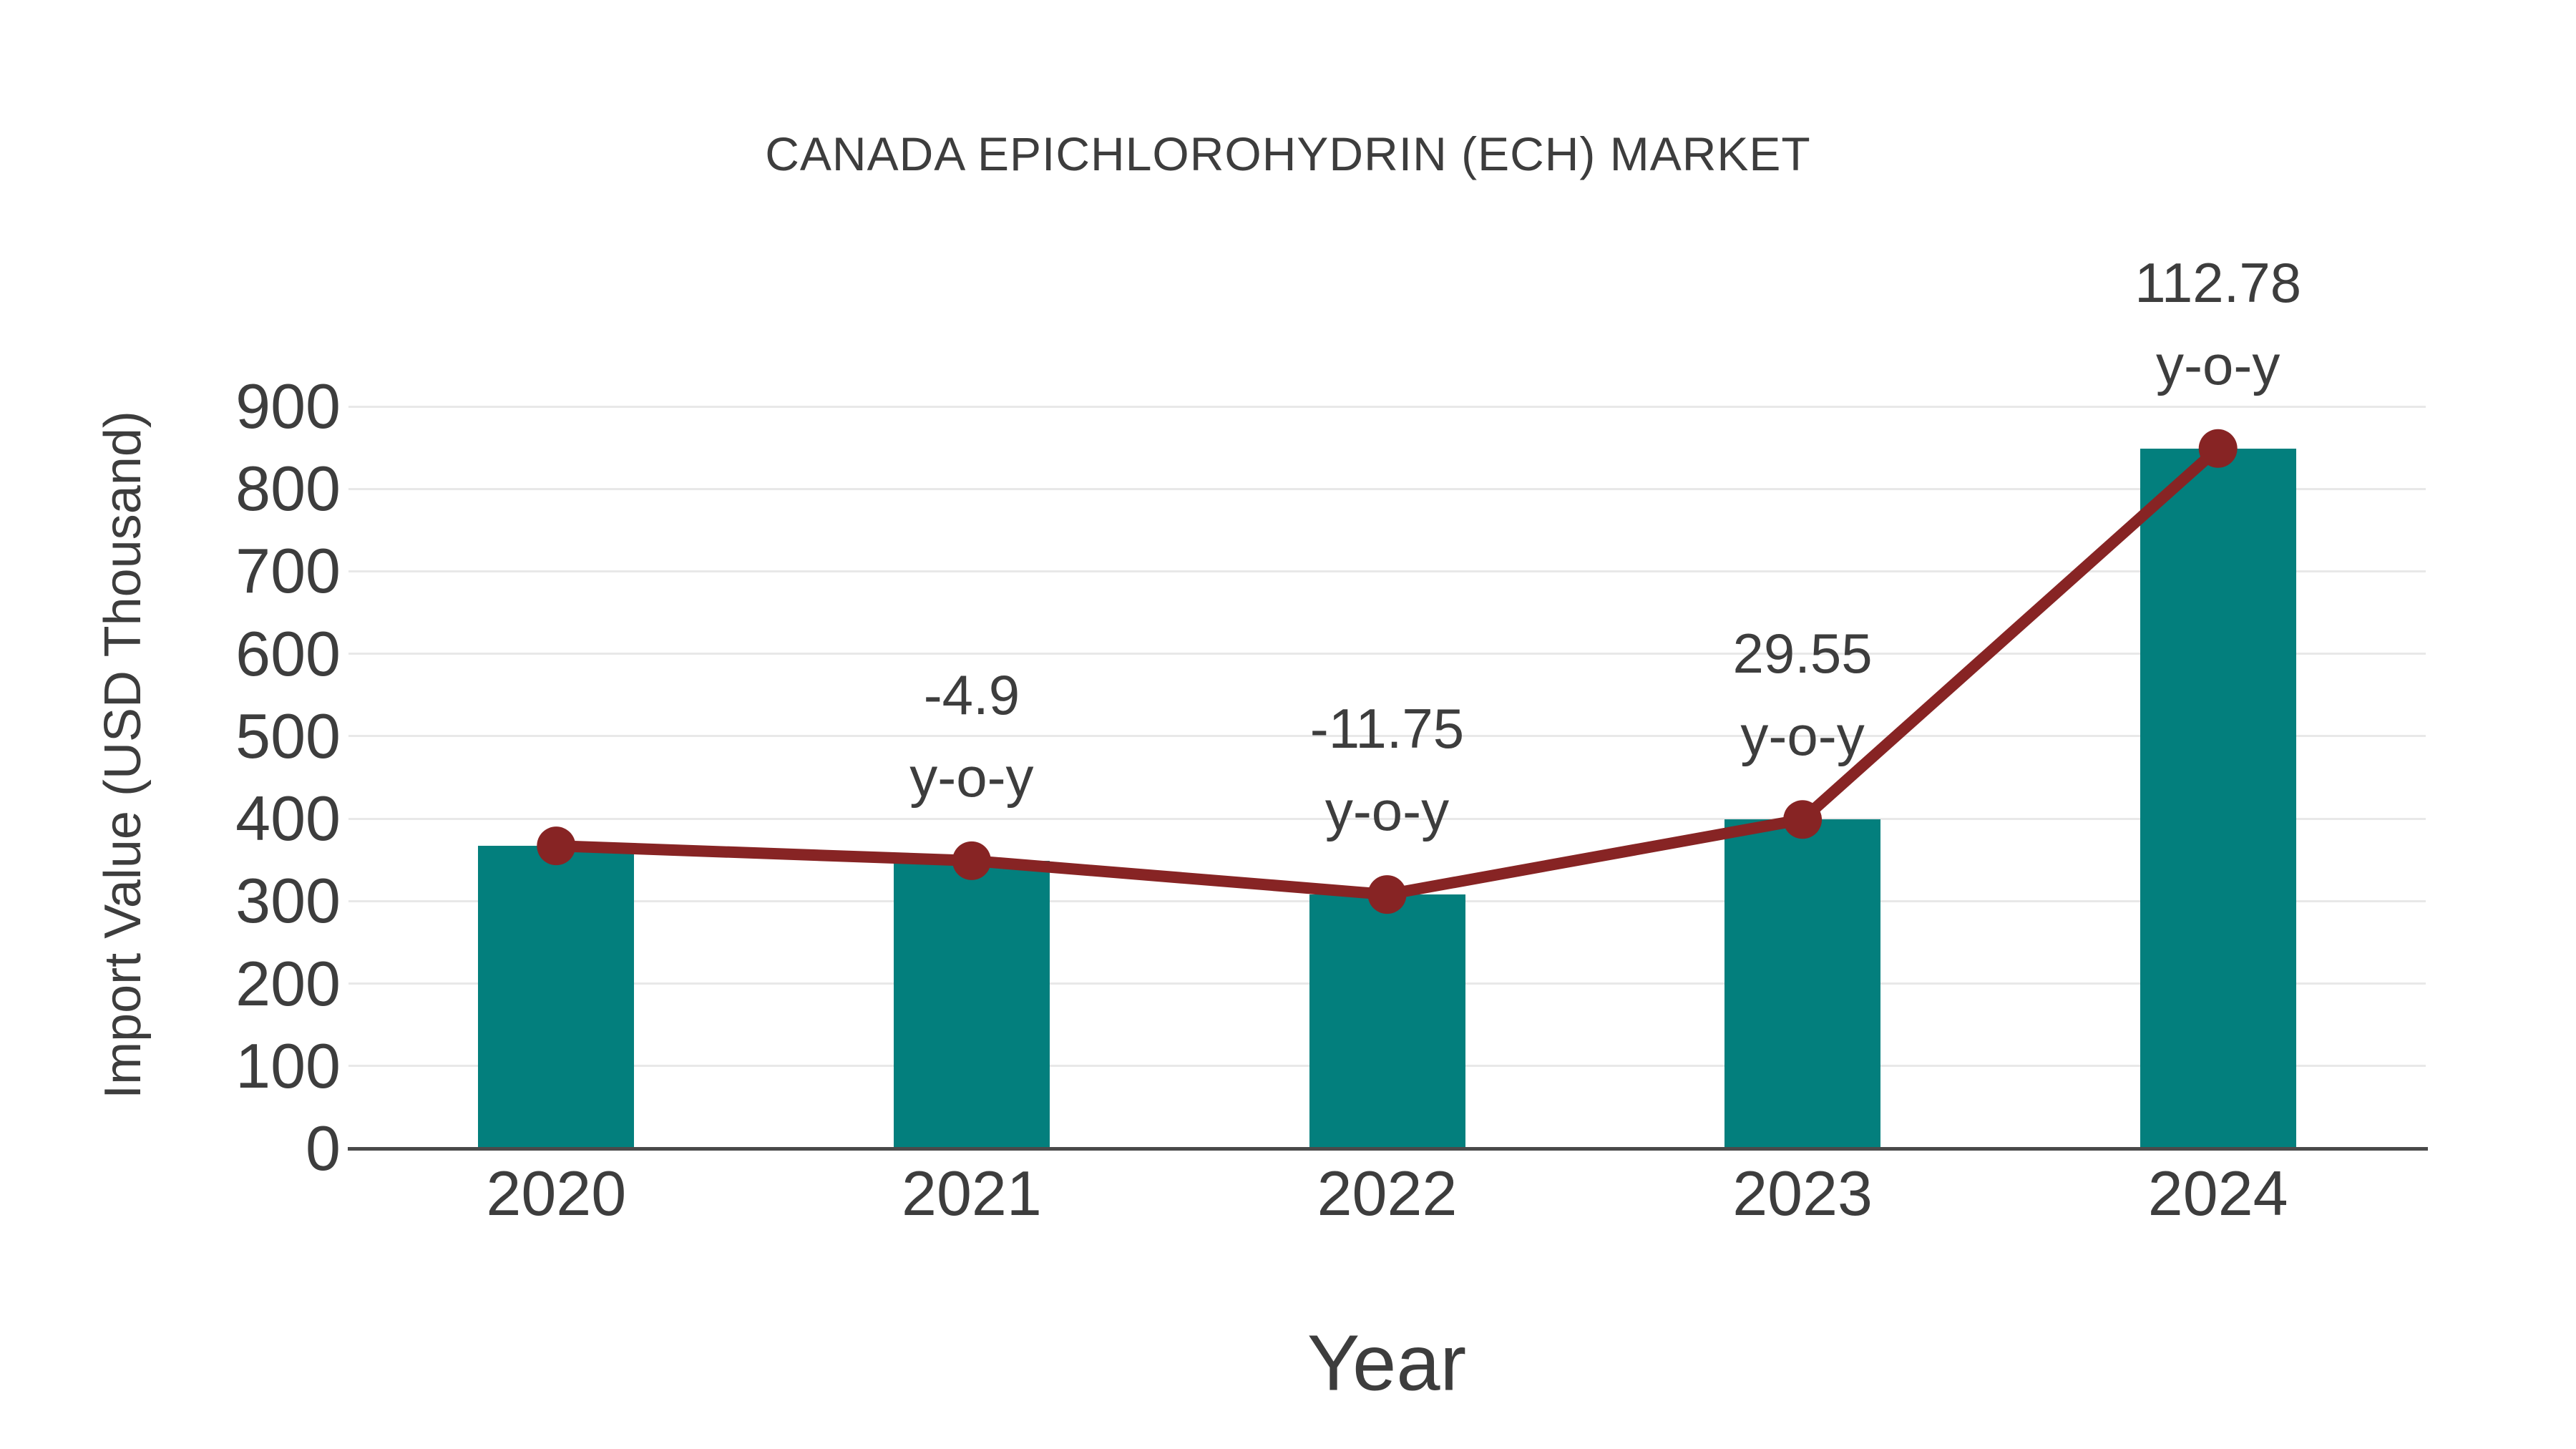 This screenshot has width=2576, height=1449. Describe the element at coordinates (556, 997) in the screenshot. I see `bar-2020` at that location.